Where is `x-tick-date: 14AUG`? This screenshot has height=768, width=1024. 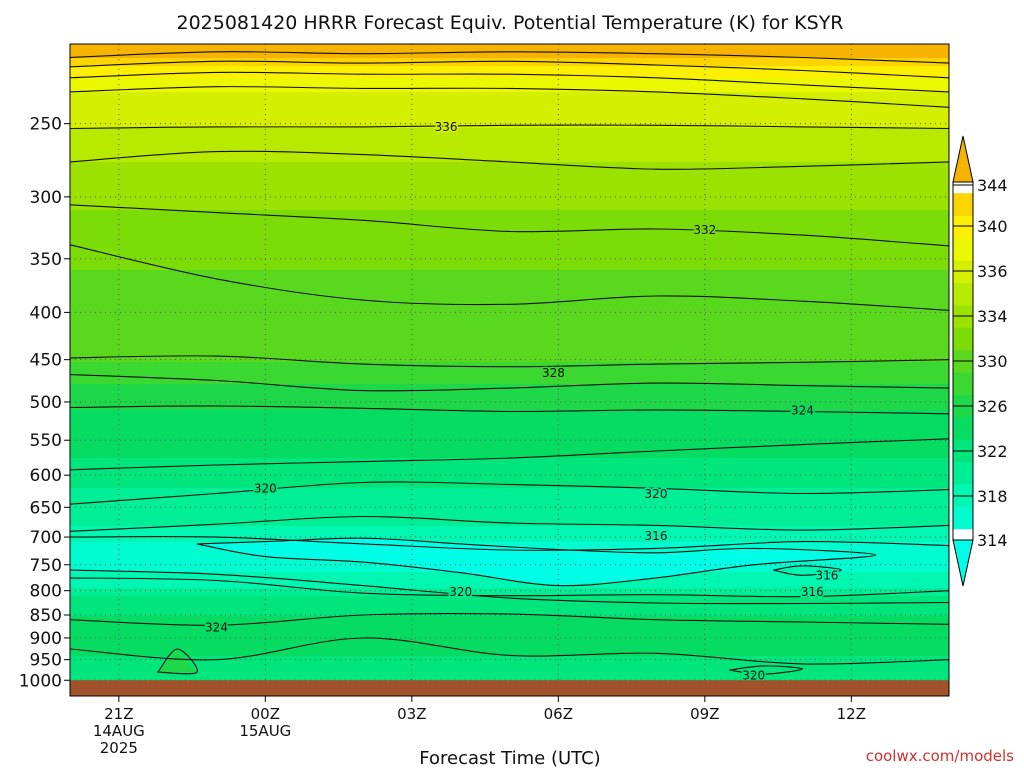 x-tick-date: 14AUG is located at coordinates (119, 731).